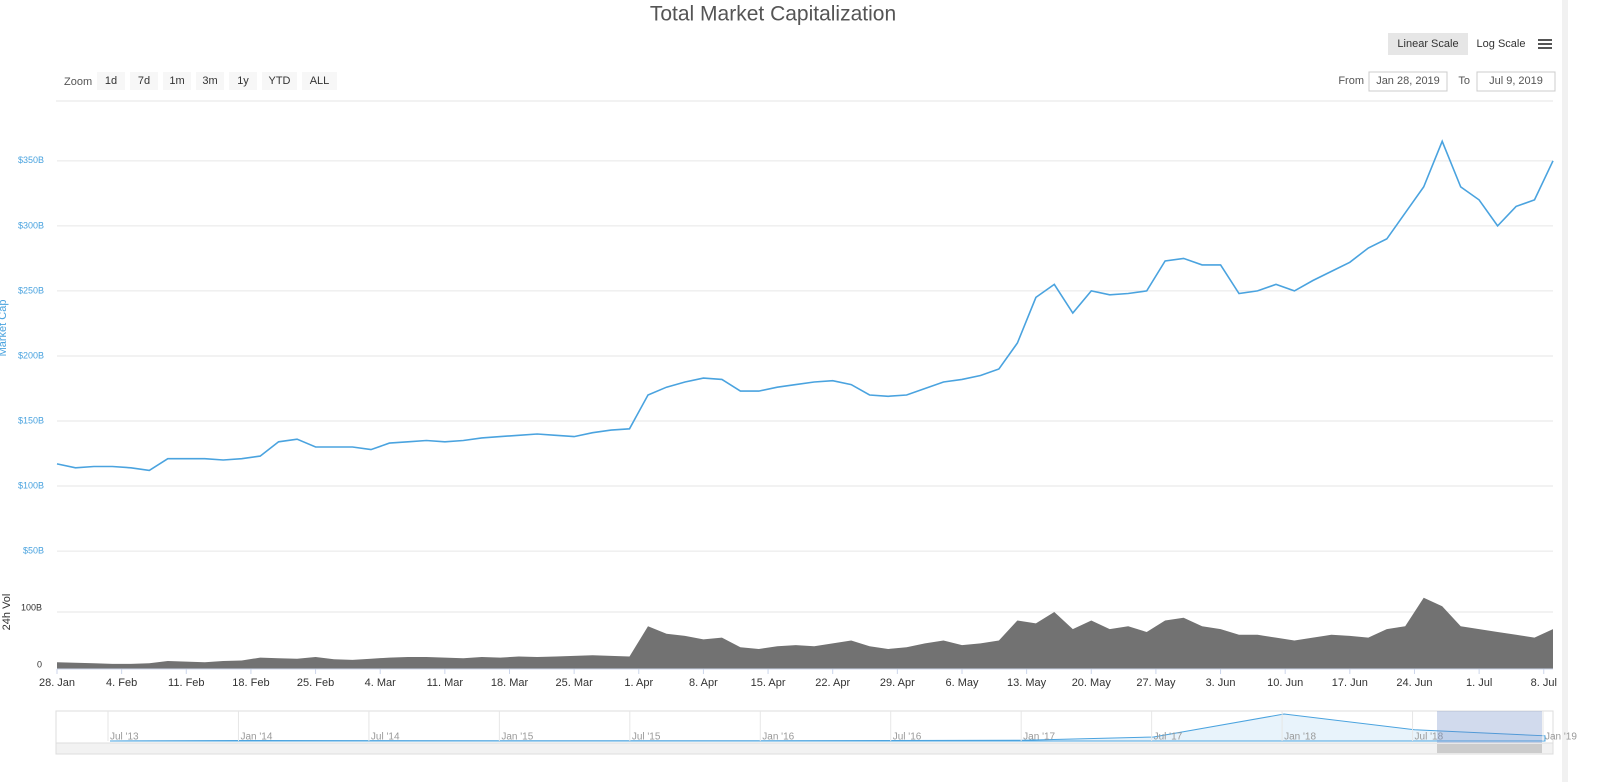 This screenshot has height=782, width=1600. Describe the element at coordinates (31, 355) in the screenshot. I see `y-tick-label: $200B` at that location.